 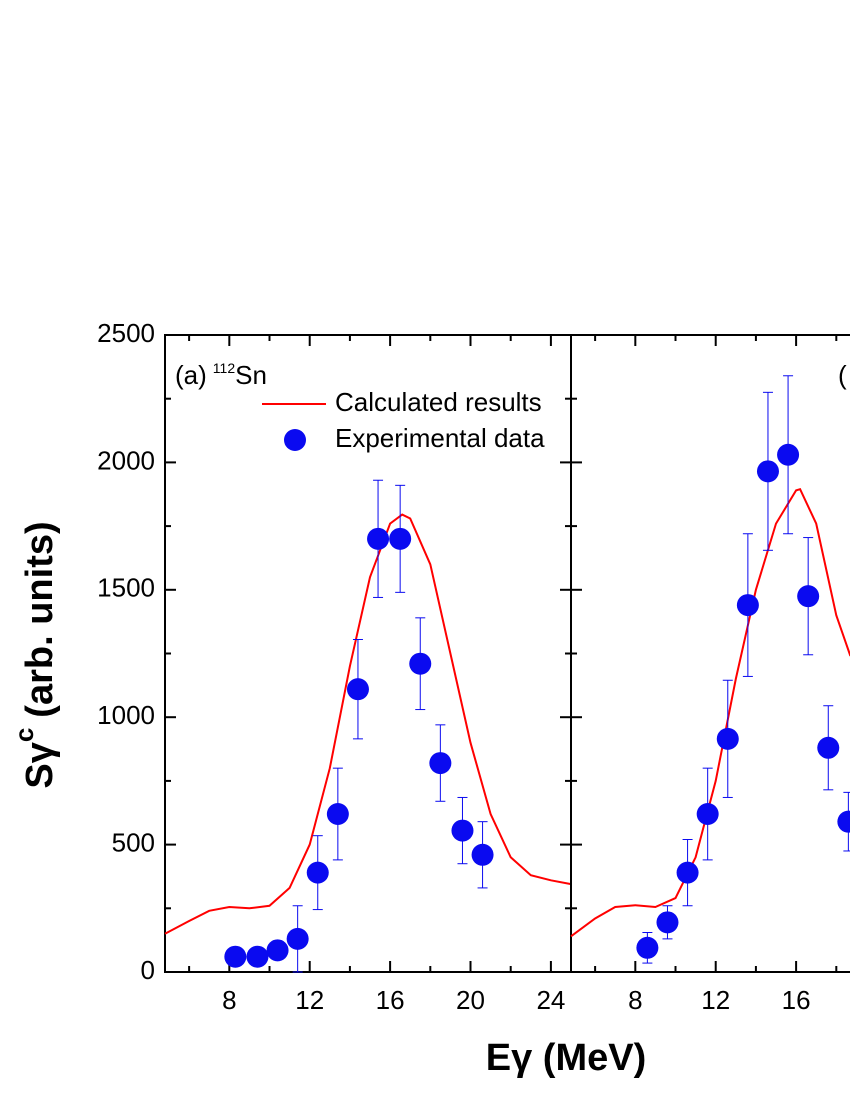 I want to click on y-tick-label: 2500, so click(x=126, y=333).